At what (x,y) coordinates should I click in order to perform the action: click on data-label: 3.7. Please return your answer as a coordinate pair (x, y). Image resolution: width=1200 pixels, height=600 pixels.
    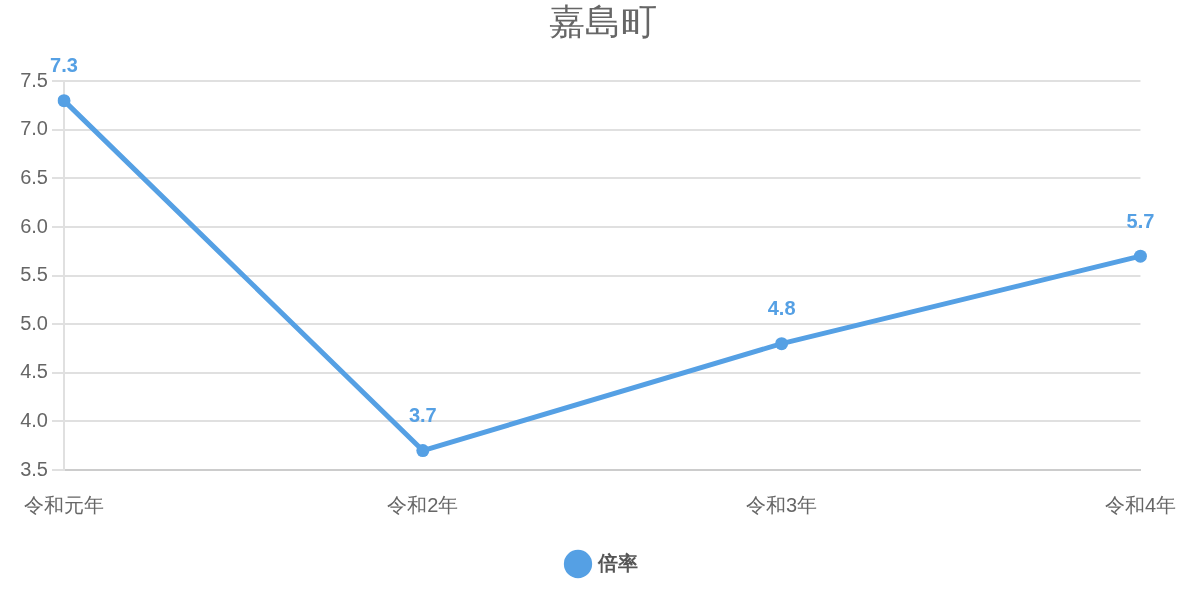
    Looking at the image, I should click on (422, 415).